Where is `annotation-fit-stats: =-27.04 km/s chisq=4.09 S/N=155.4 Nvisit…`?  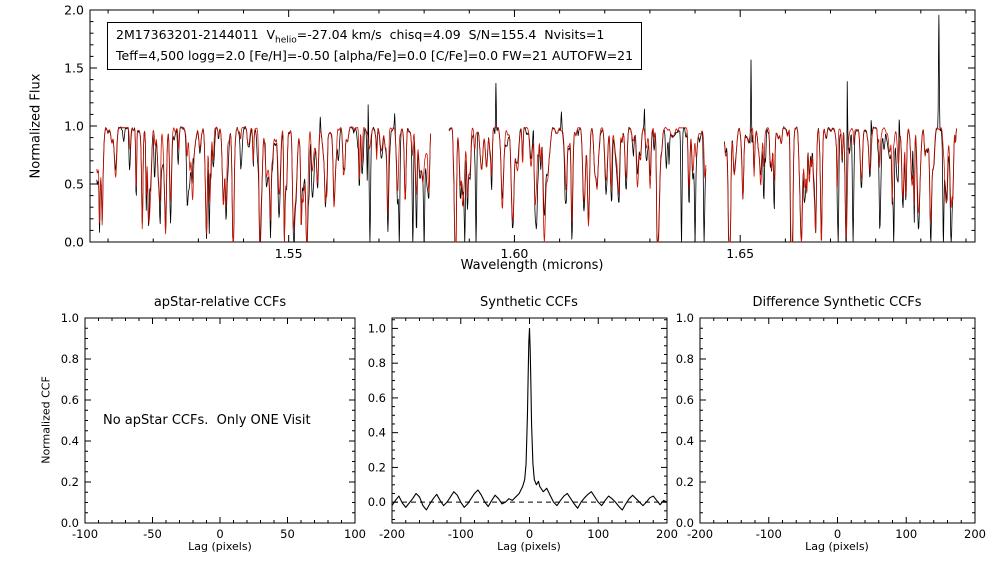 annotation-fit-stats: =-27.04 km/s chisq=4.09 S/N=155.4 Nvisit… is located at coordinates (450, 34).